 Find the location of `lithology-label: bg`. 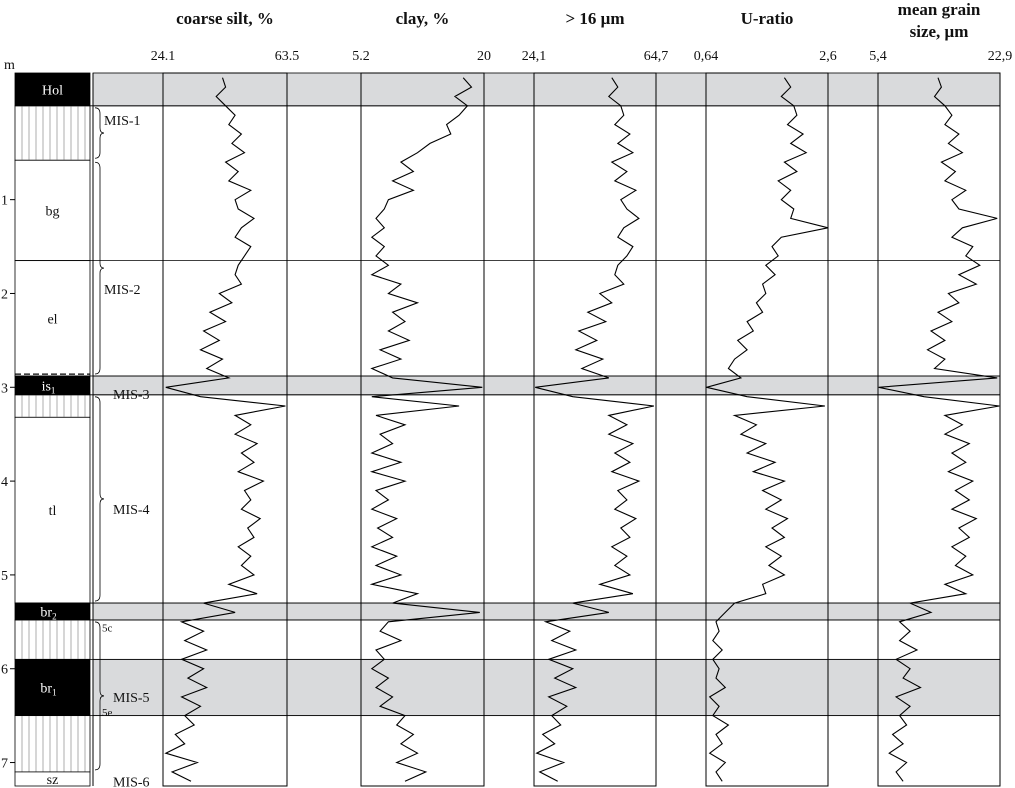

lithology-label: bg is located at coordinates (53, 211).